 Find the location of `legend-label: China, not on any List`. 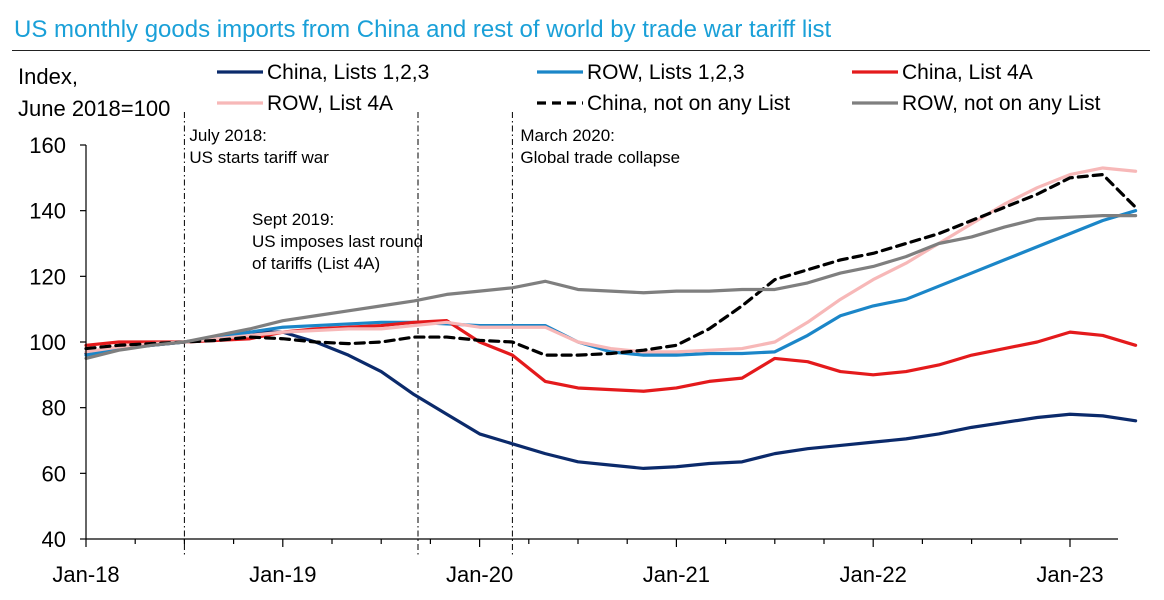

legend-label: China, not on any List is located at coordinates (688, 103).